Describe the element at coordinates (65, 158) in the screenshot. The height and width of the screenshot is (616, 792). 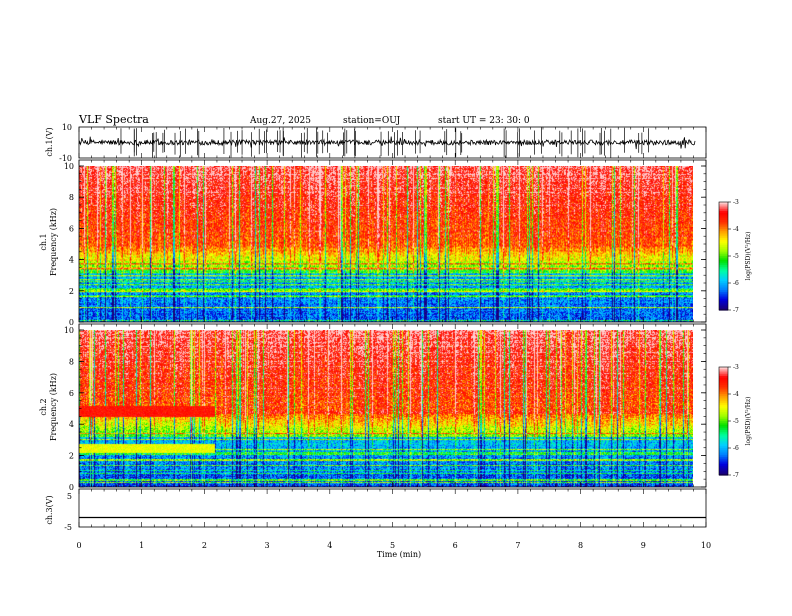
I see `ch1-ytick-bottom: -10` at that location.